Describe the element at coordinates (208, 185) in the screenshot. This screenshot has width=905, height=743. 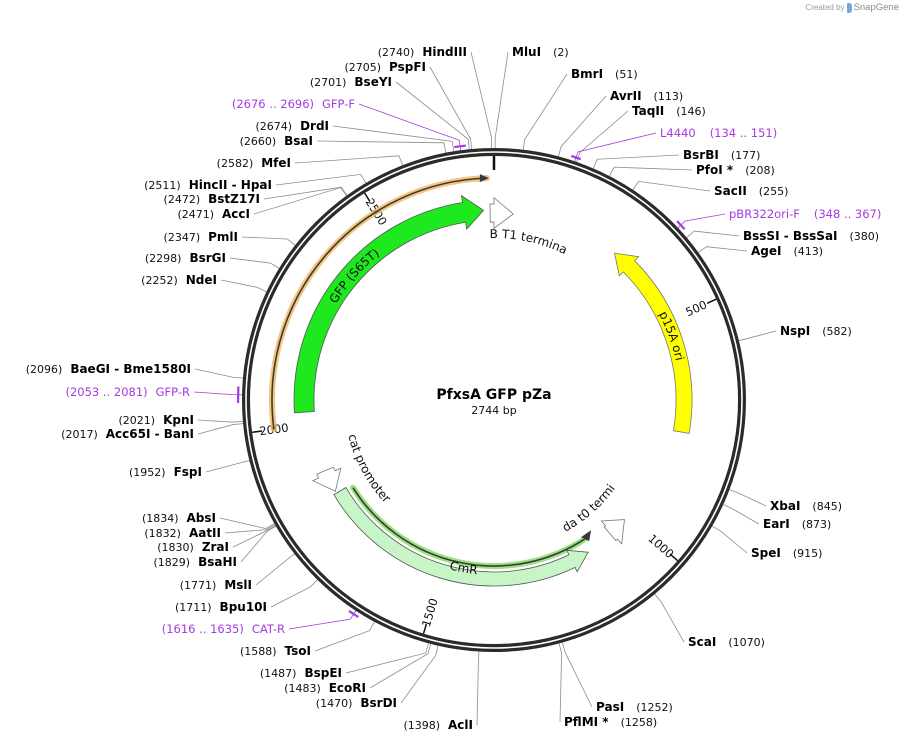
I see `enzyme-site-label: (2511) HincII - HpaI` at that location.